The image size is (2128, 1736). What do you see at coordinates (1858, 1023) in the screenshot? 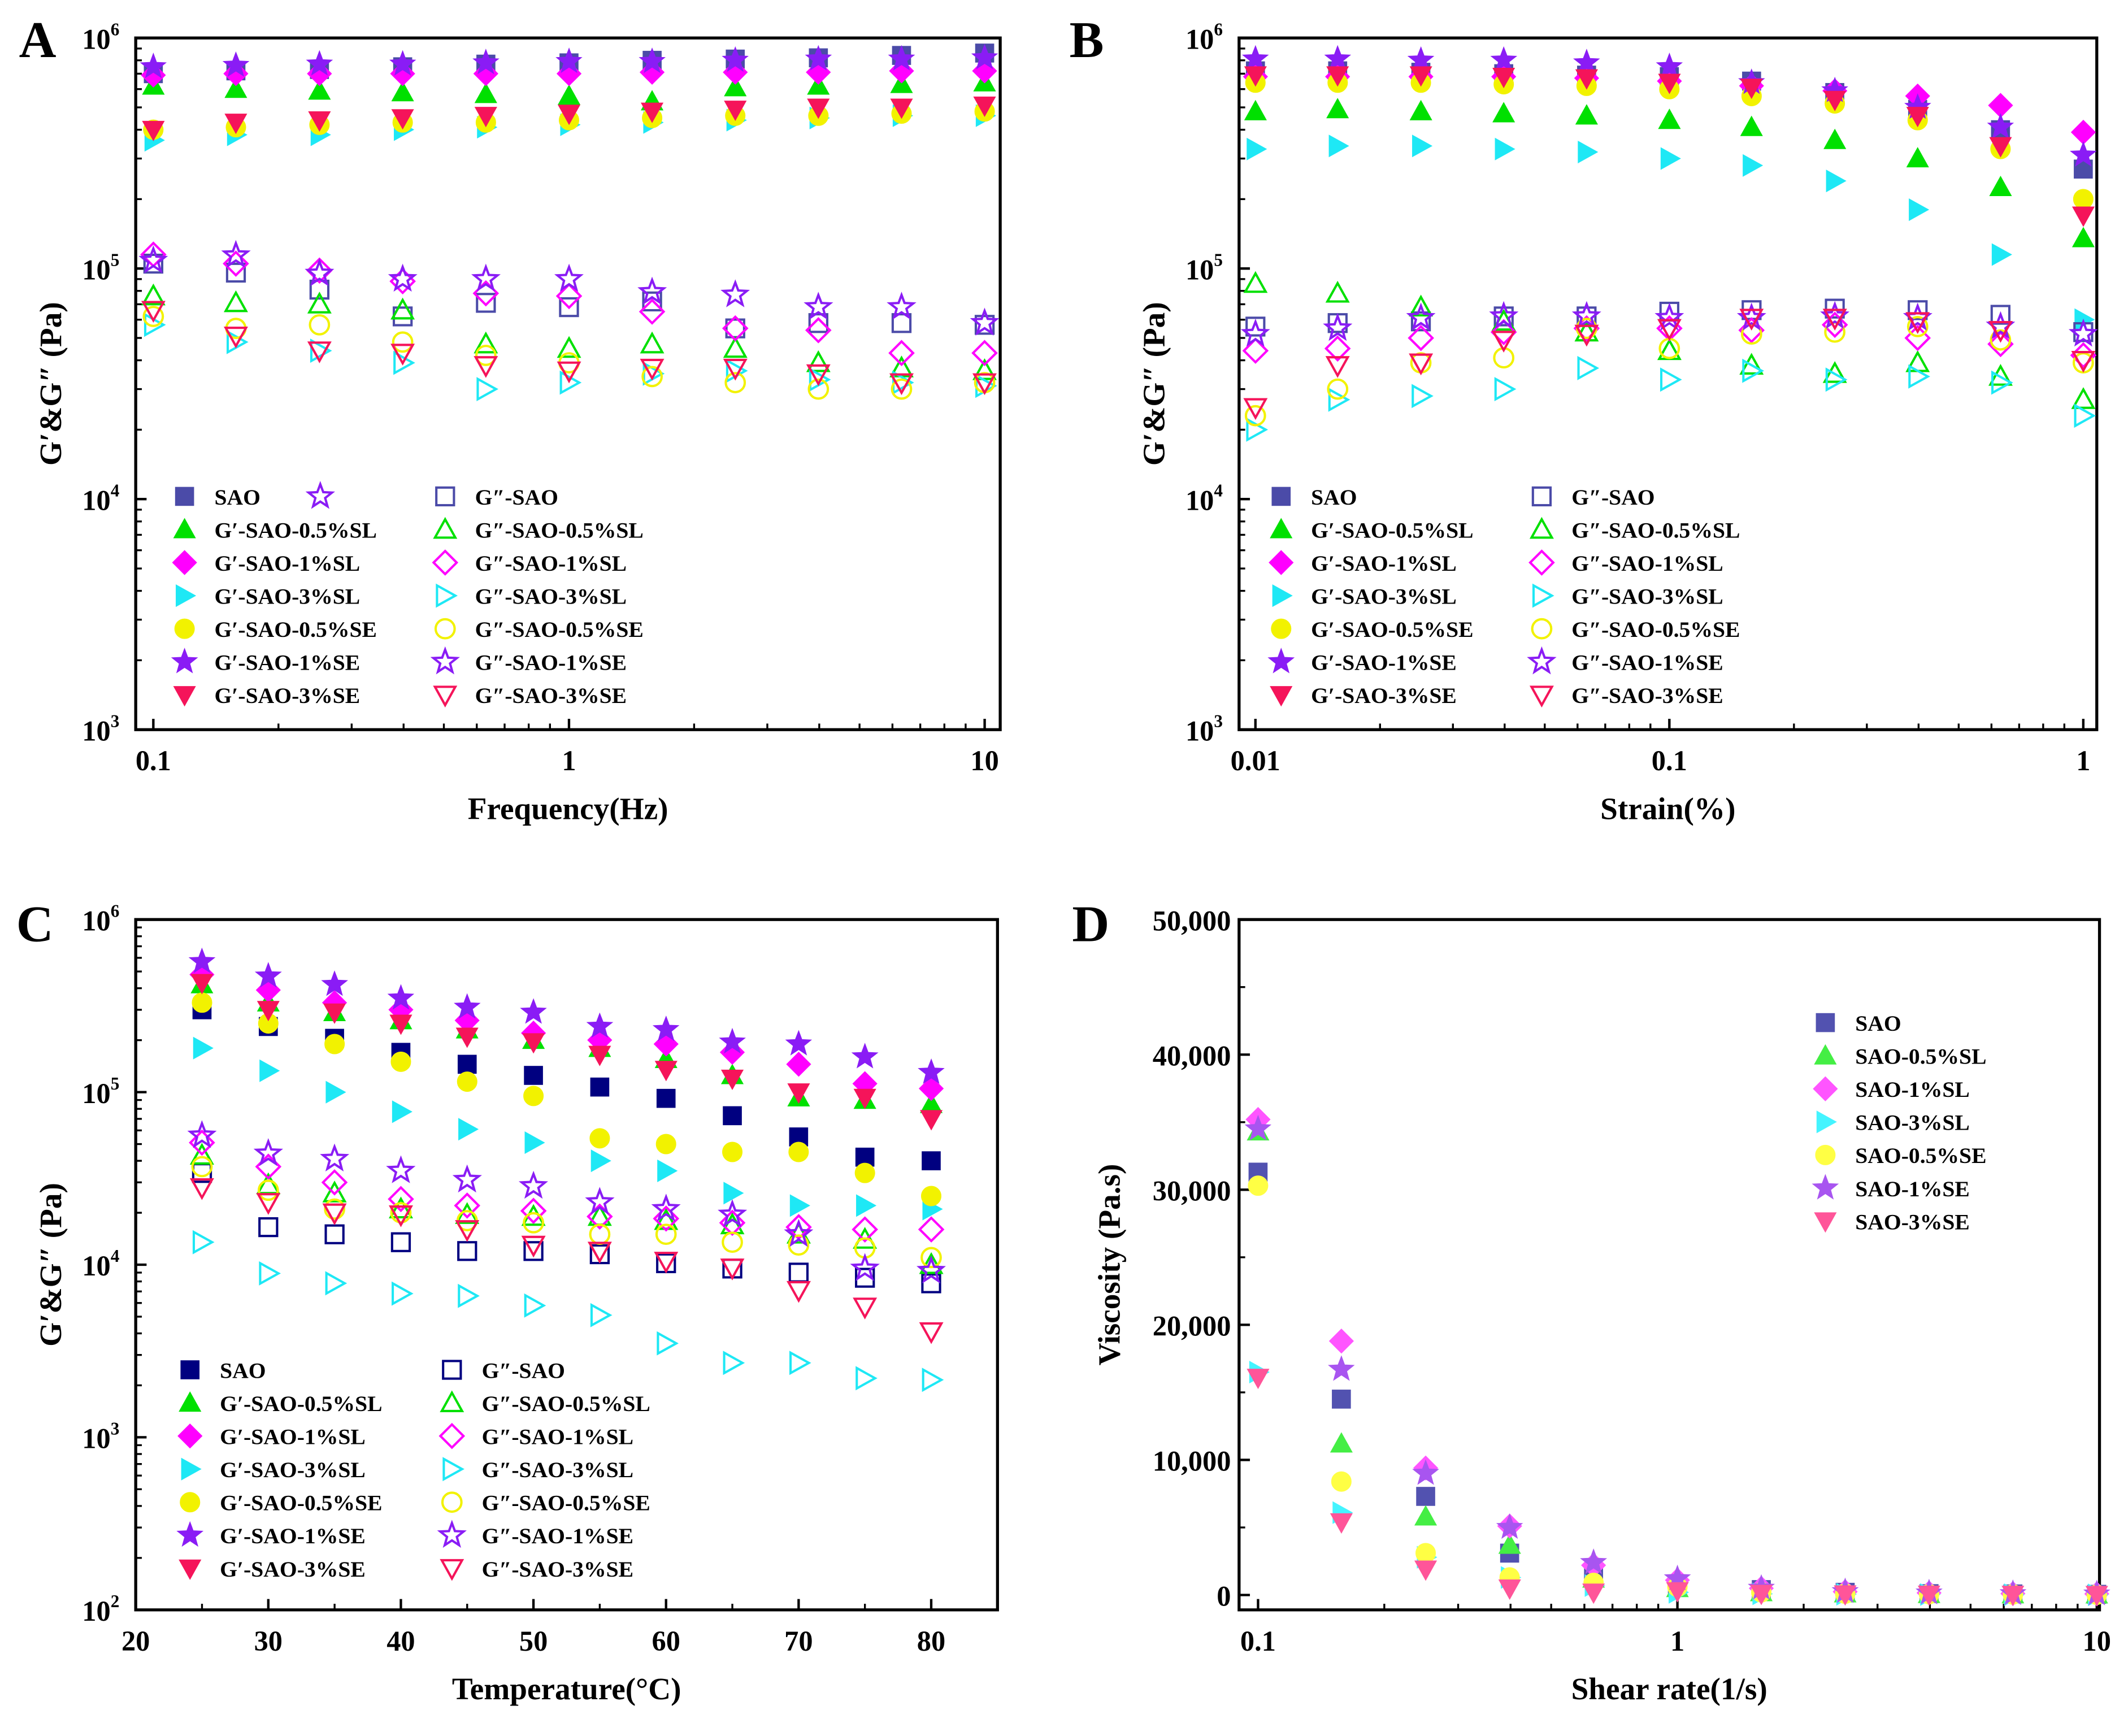
I see `legend-item: SAO` at bounding box center [1858, 1023].